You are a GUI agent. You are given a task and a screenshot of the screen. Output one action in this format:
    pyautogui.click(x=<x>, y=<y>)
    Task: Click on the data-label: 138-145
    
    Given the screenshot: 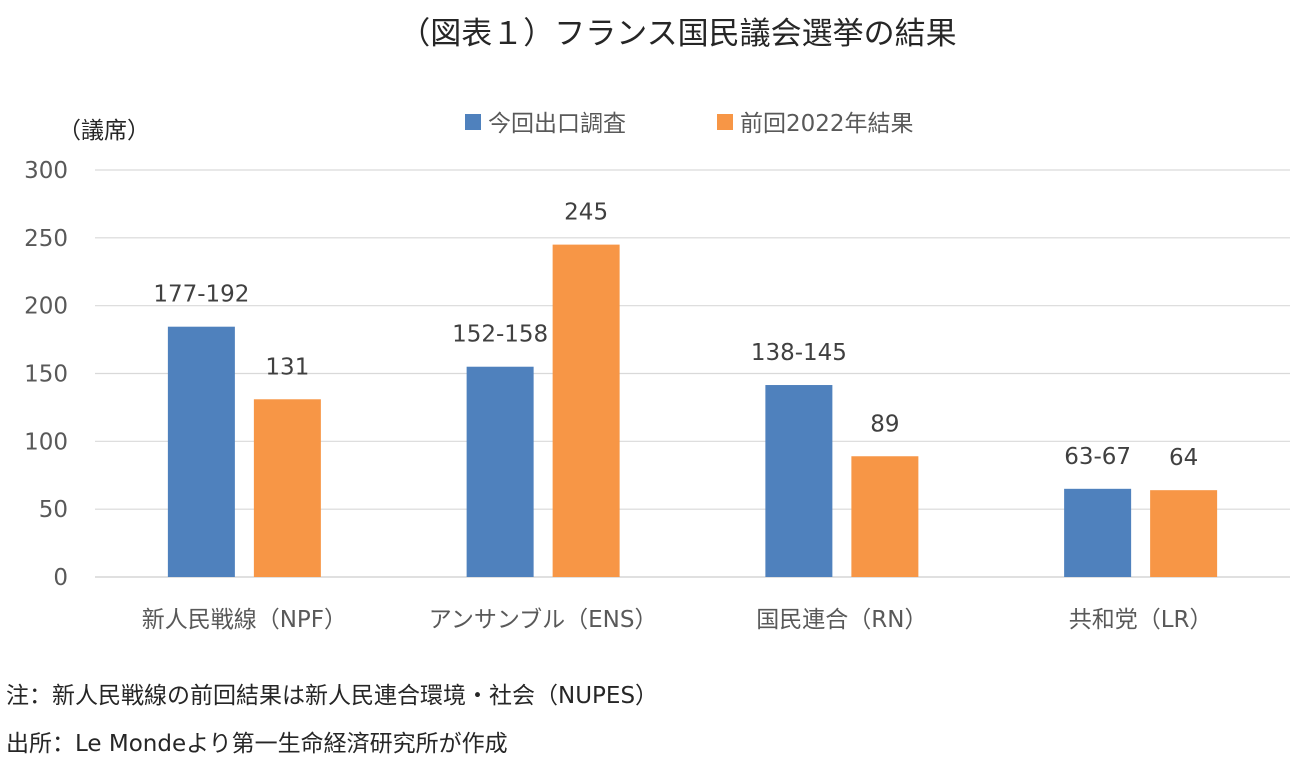 What is the action you would take?
    pyautogui.click(x=799, y=353)
    